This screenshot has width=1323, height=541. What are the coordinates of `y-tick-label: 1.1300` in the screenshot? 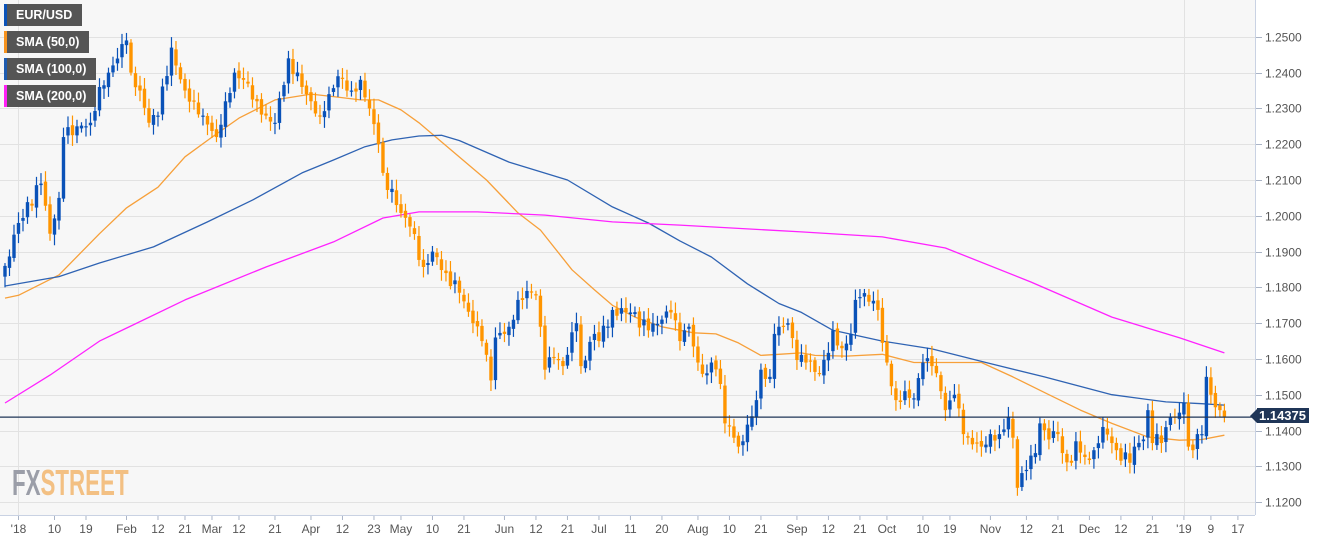 It's located at (1283, 467).